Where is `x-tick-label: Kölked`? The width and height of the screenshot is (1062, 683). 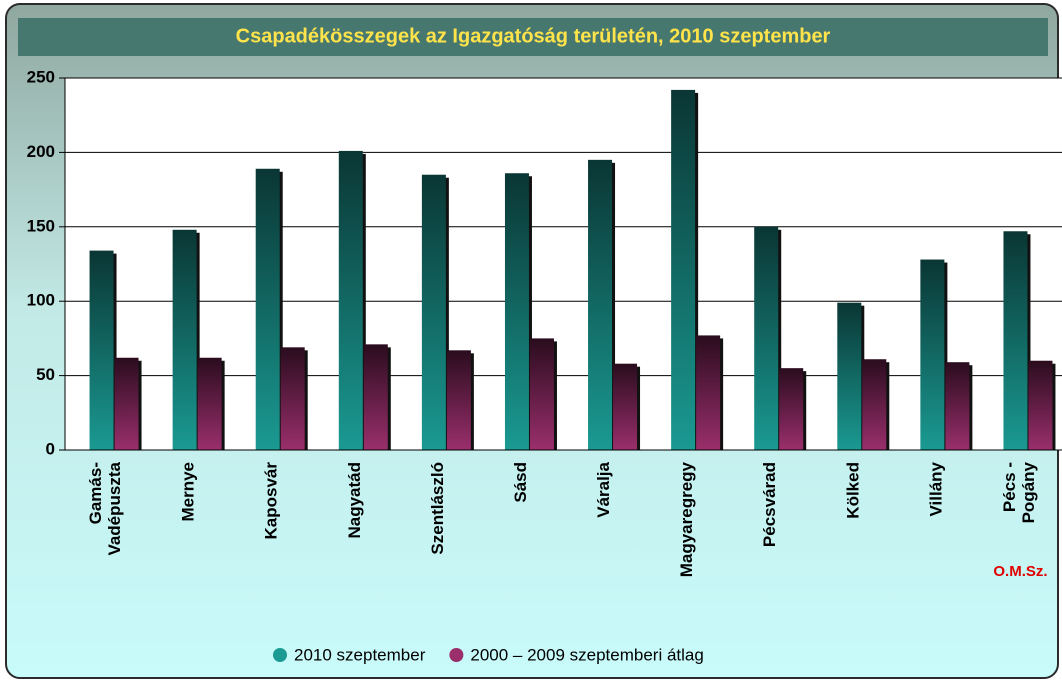 x-tick-label: Kölked is located at coordinates (853, 490).